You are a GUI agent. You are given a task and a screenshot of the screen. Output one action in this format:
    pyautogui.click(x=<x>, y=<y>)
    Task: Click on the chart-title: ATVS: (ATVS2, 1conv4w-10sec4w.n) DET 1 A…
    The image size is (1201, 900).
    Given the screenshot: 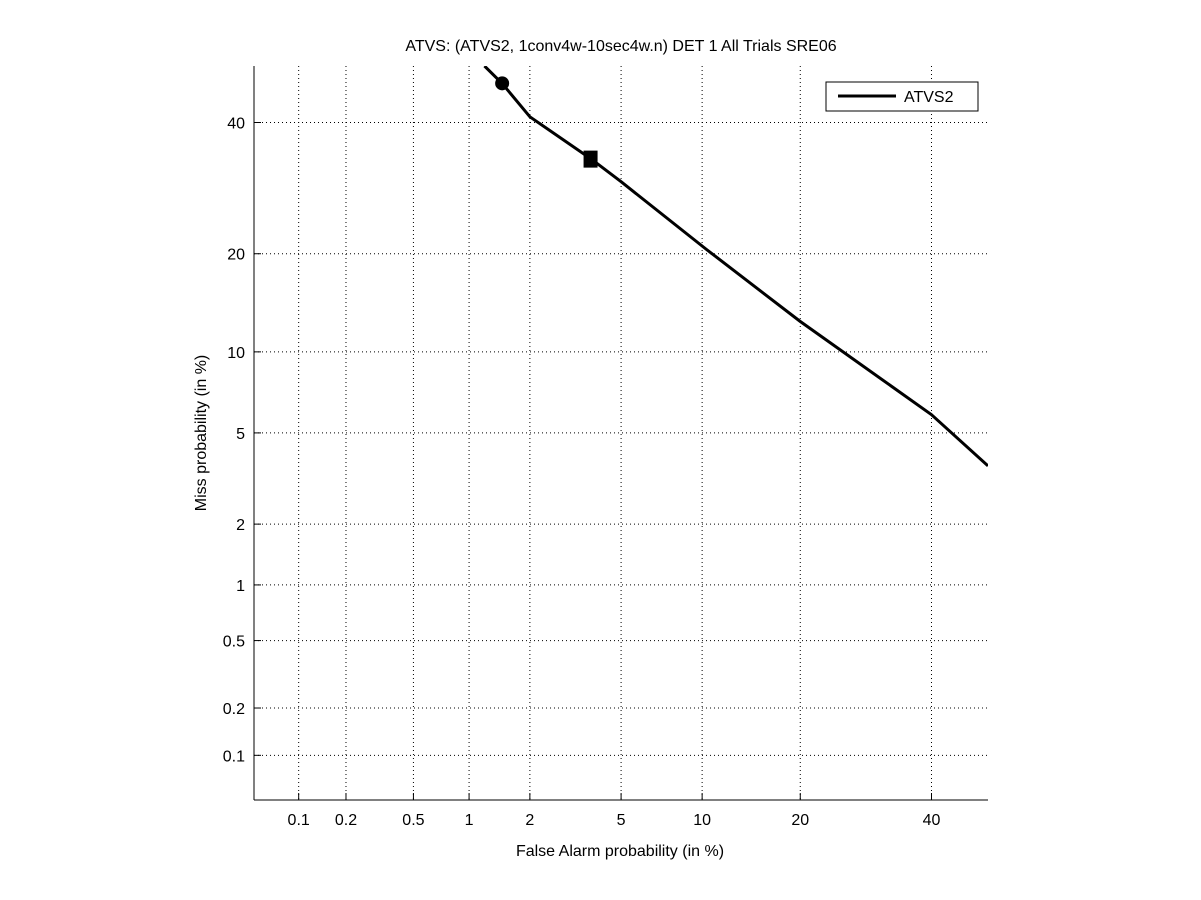 What is the action you would take?
    pyautogui.click(x=620, y=46)
    